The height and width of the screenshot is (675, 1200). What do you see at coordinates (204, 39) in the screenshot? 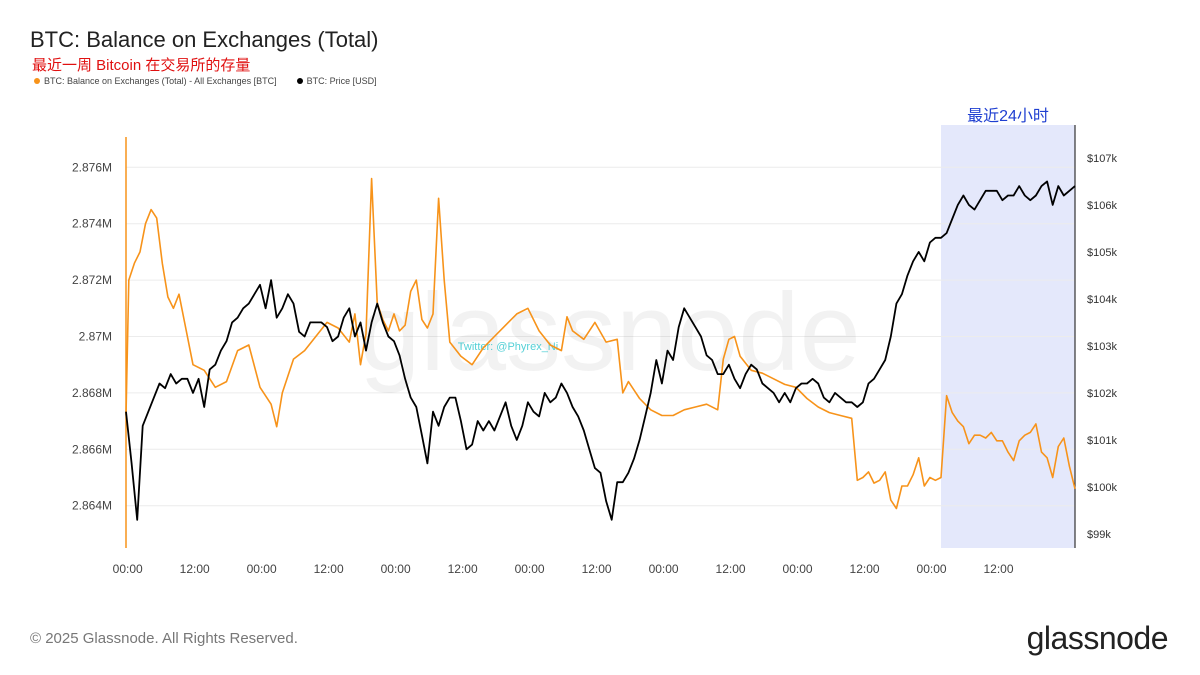
I see `chart-title: BTC: Balance on Exchanges (Total)` at bounding box center [204, 39].